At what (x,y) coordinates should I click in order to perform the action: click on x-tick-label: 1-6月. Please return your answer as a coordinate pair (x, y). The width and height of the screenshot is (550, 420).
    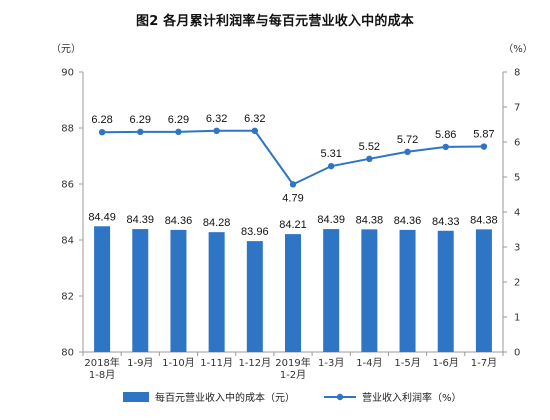
    Looking at the image, I should click on (446, 363).